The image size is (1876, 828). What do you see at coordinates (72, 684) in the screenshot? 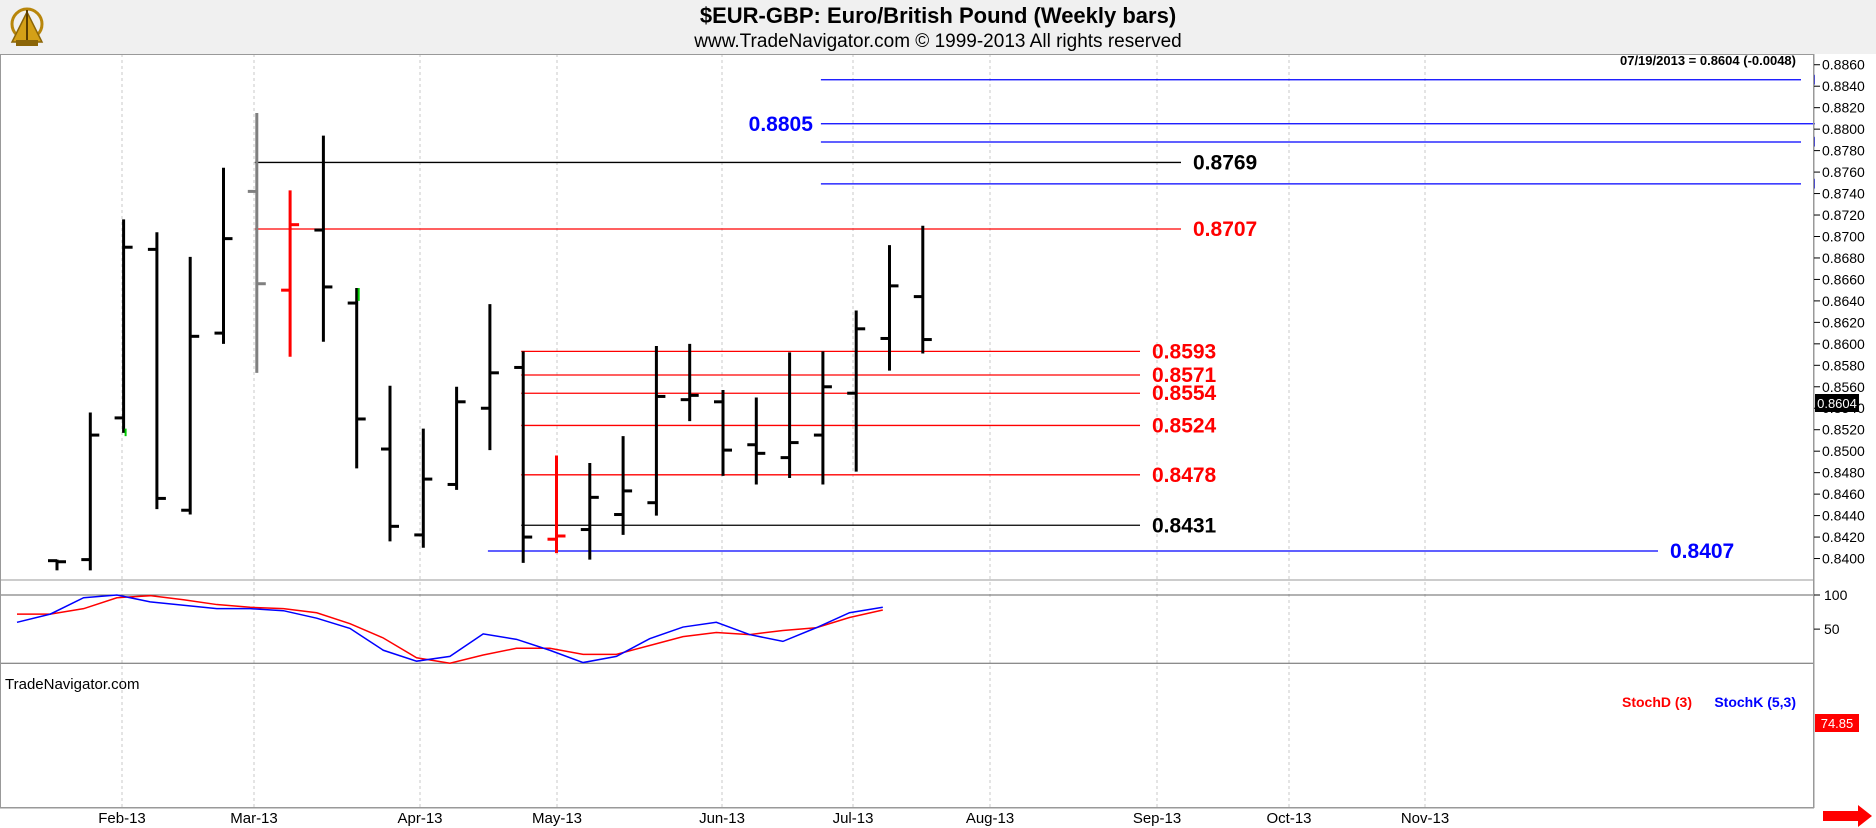
I see `watermark: TradeNavigator.com` at bounding box center [72, 684].